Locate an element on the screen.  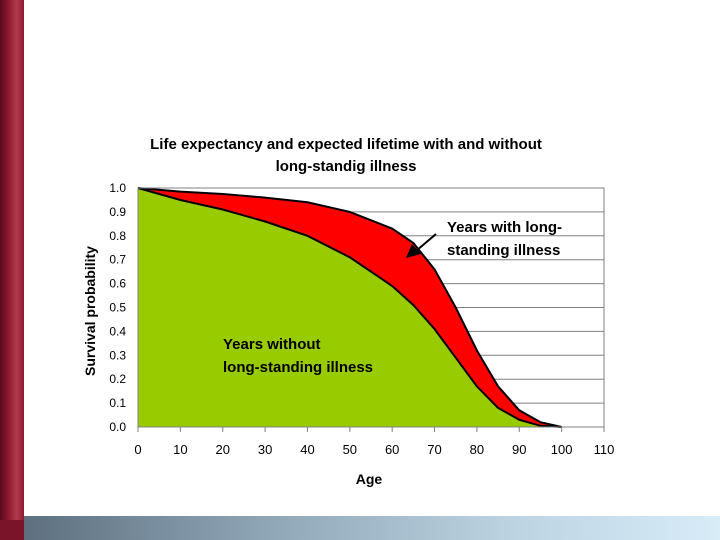
y-tick-label: 0.2 is located at coordinates (117, 379).